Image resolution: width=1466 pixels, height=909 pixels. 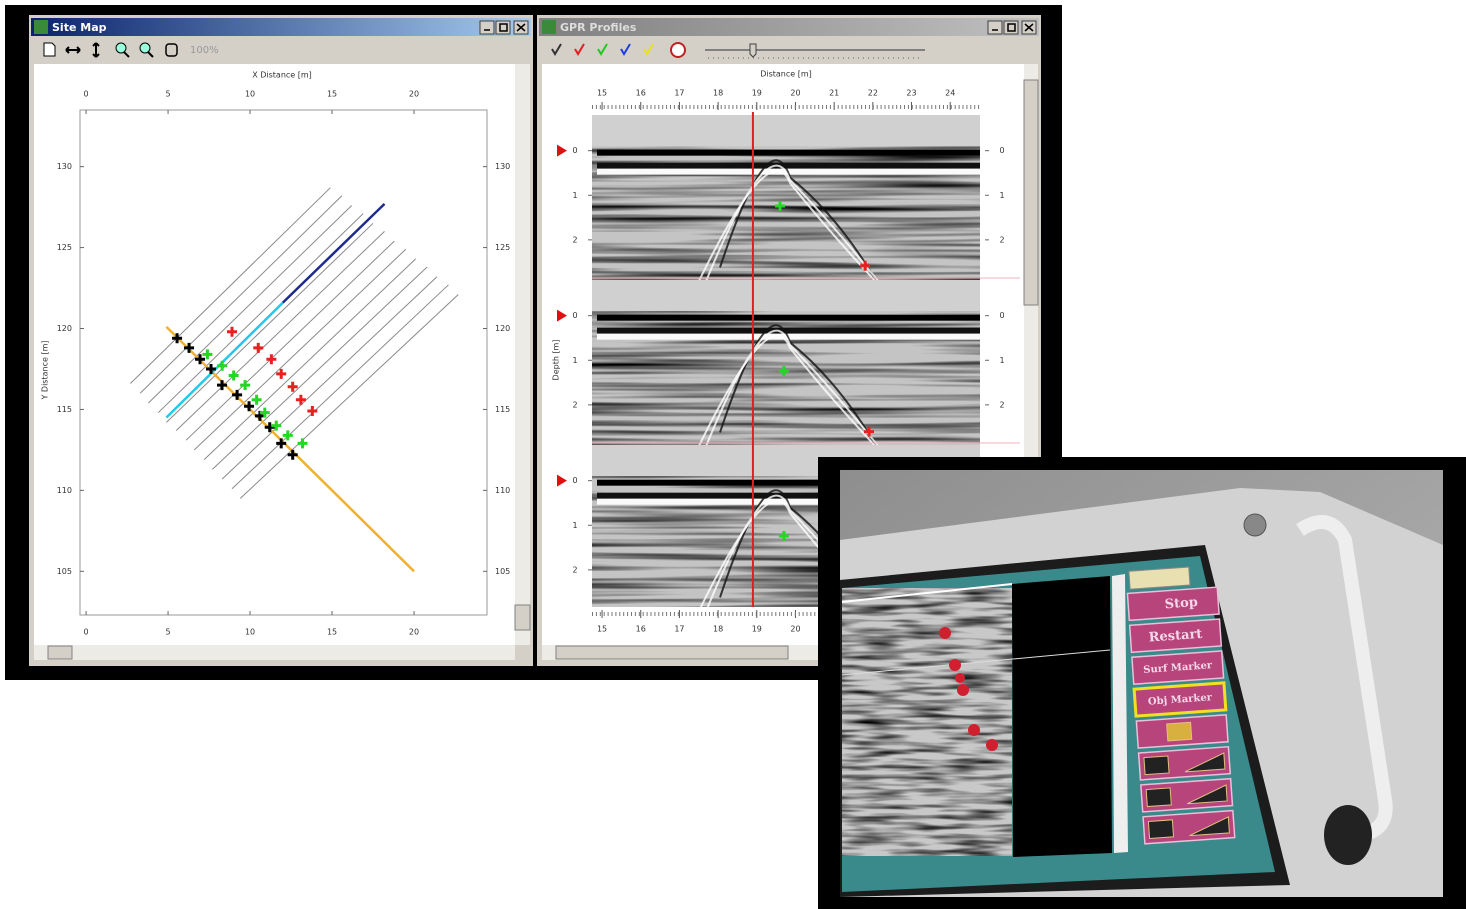 What do you see at coordinates (1120, 713) in the screenshot?
I see `screen-scale` at bounding box center [1120, 713].